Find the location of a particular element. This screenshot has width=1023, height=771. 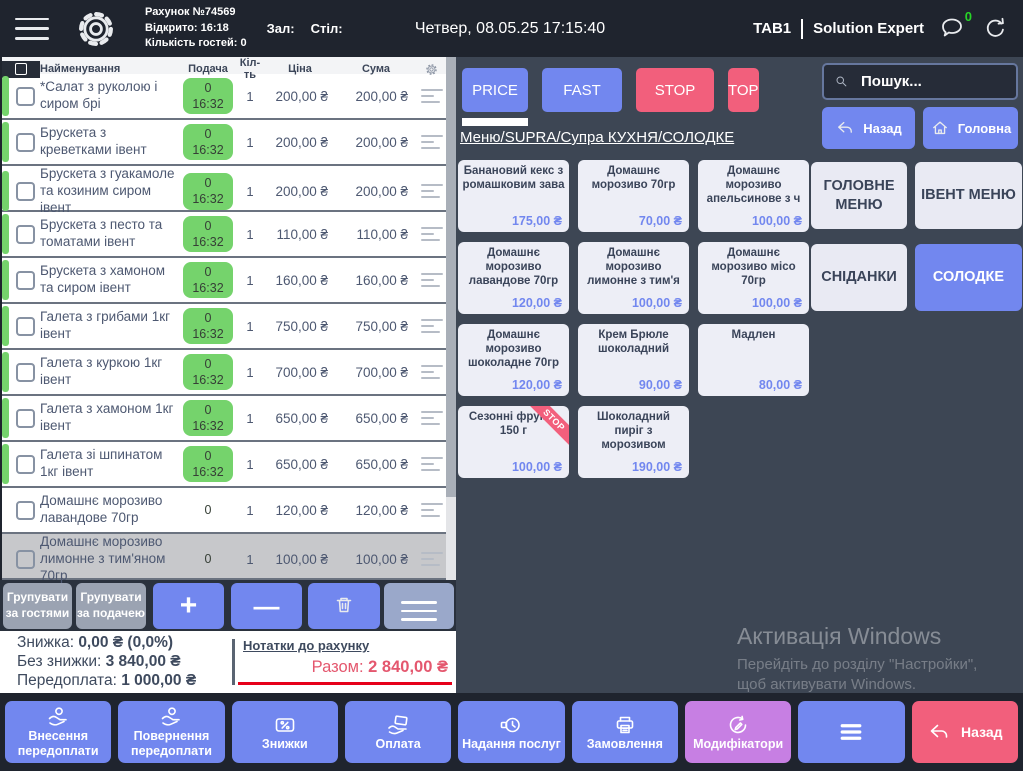

increase-qty-button: + is located at coordinates (188, 606).